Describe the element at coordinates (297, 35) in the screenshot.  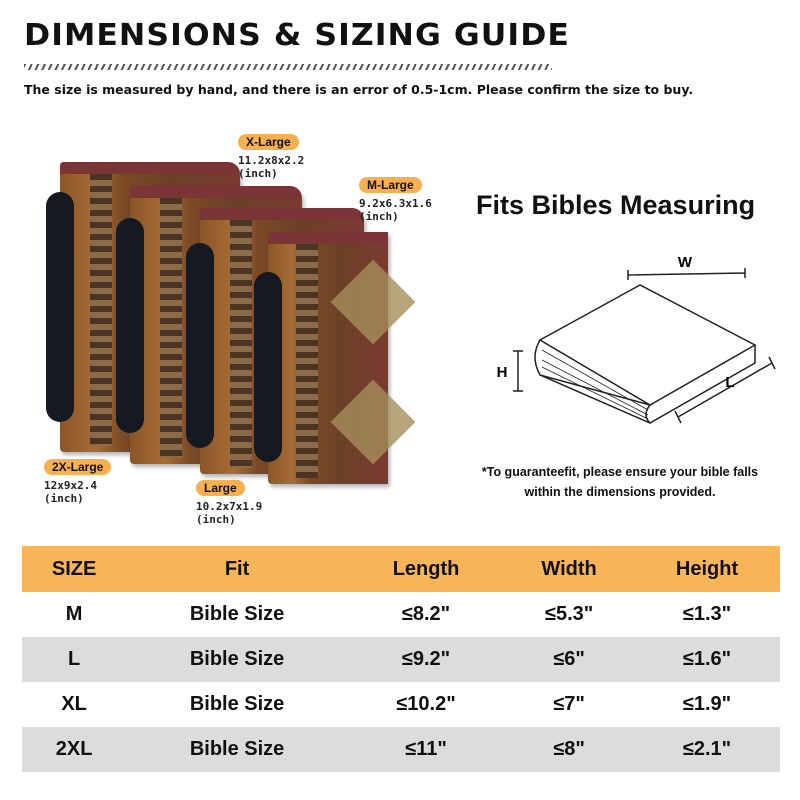
I see `page-title: DIMENSIONS & SIZING GUIDE` at that location.